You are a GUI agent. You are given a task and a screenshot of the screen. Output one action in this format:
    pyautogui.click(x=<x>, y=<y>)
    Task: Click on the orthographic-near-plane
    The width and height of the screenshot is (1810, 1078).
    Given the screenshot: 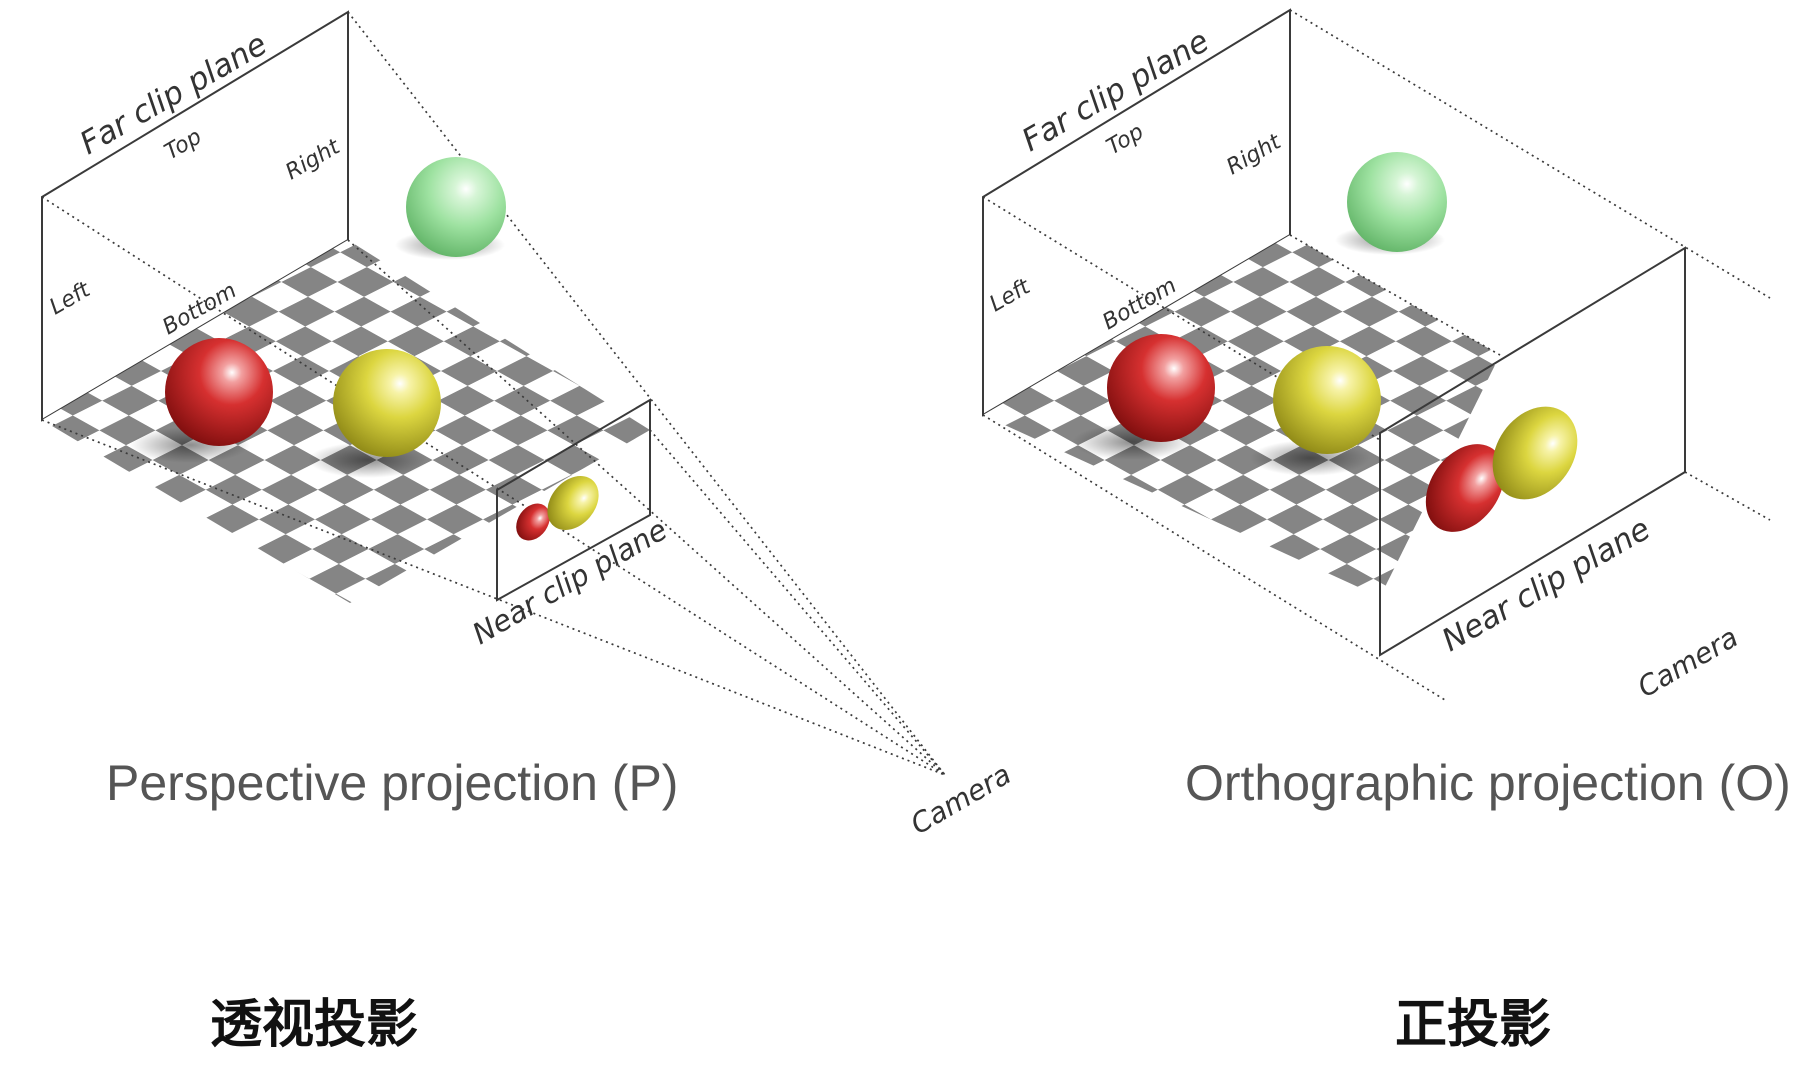 What is the action you would take?
    pyautogui.click(x=1532, y=451)
    